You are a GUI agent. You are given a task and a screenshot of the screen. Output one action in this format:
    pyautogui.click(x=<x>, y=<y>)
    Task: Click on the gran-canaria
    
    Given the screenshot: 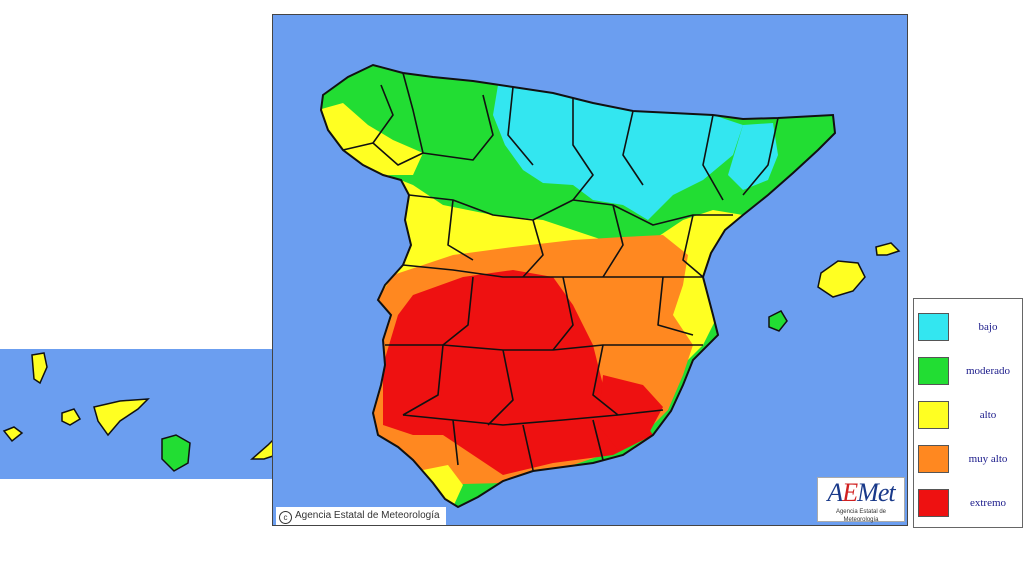 What is the action you would take?
    pyautogui.click(x=176, y=453)
    